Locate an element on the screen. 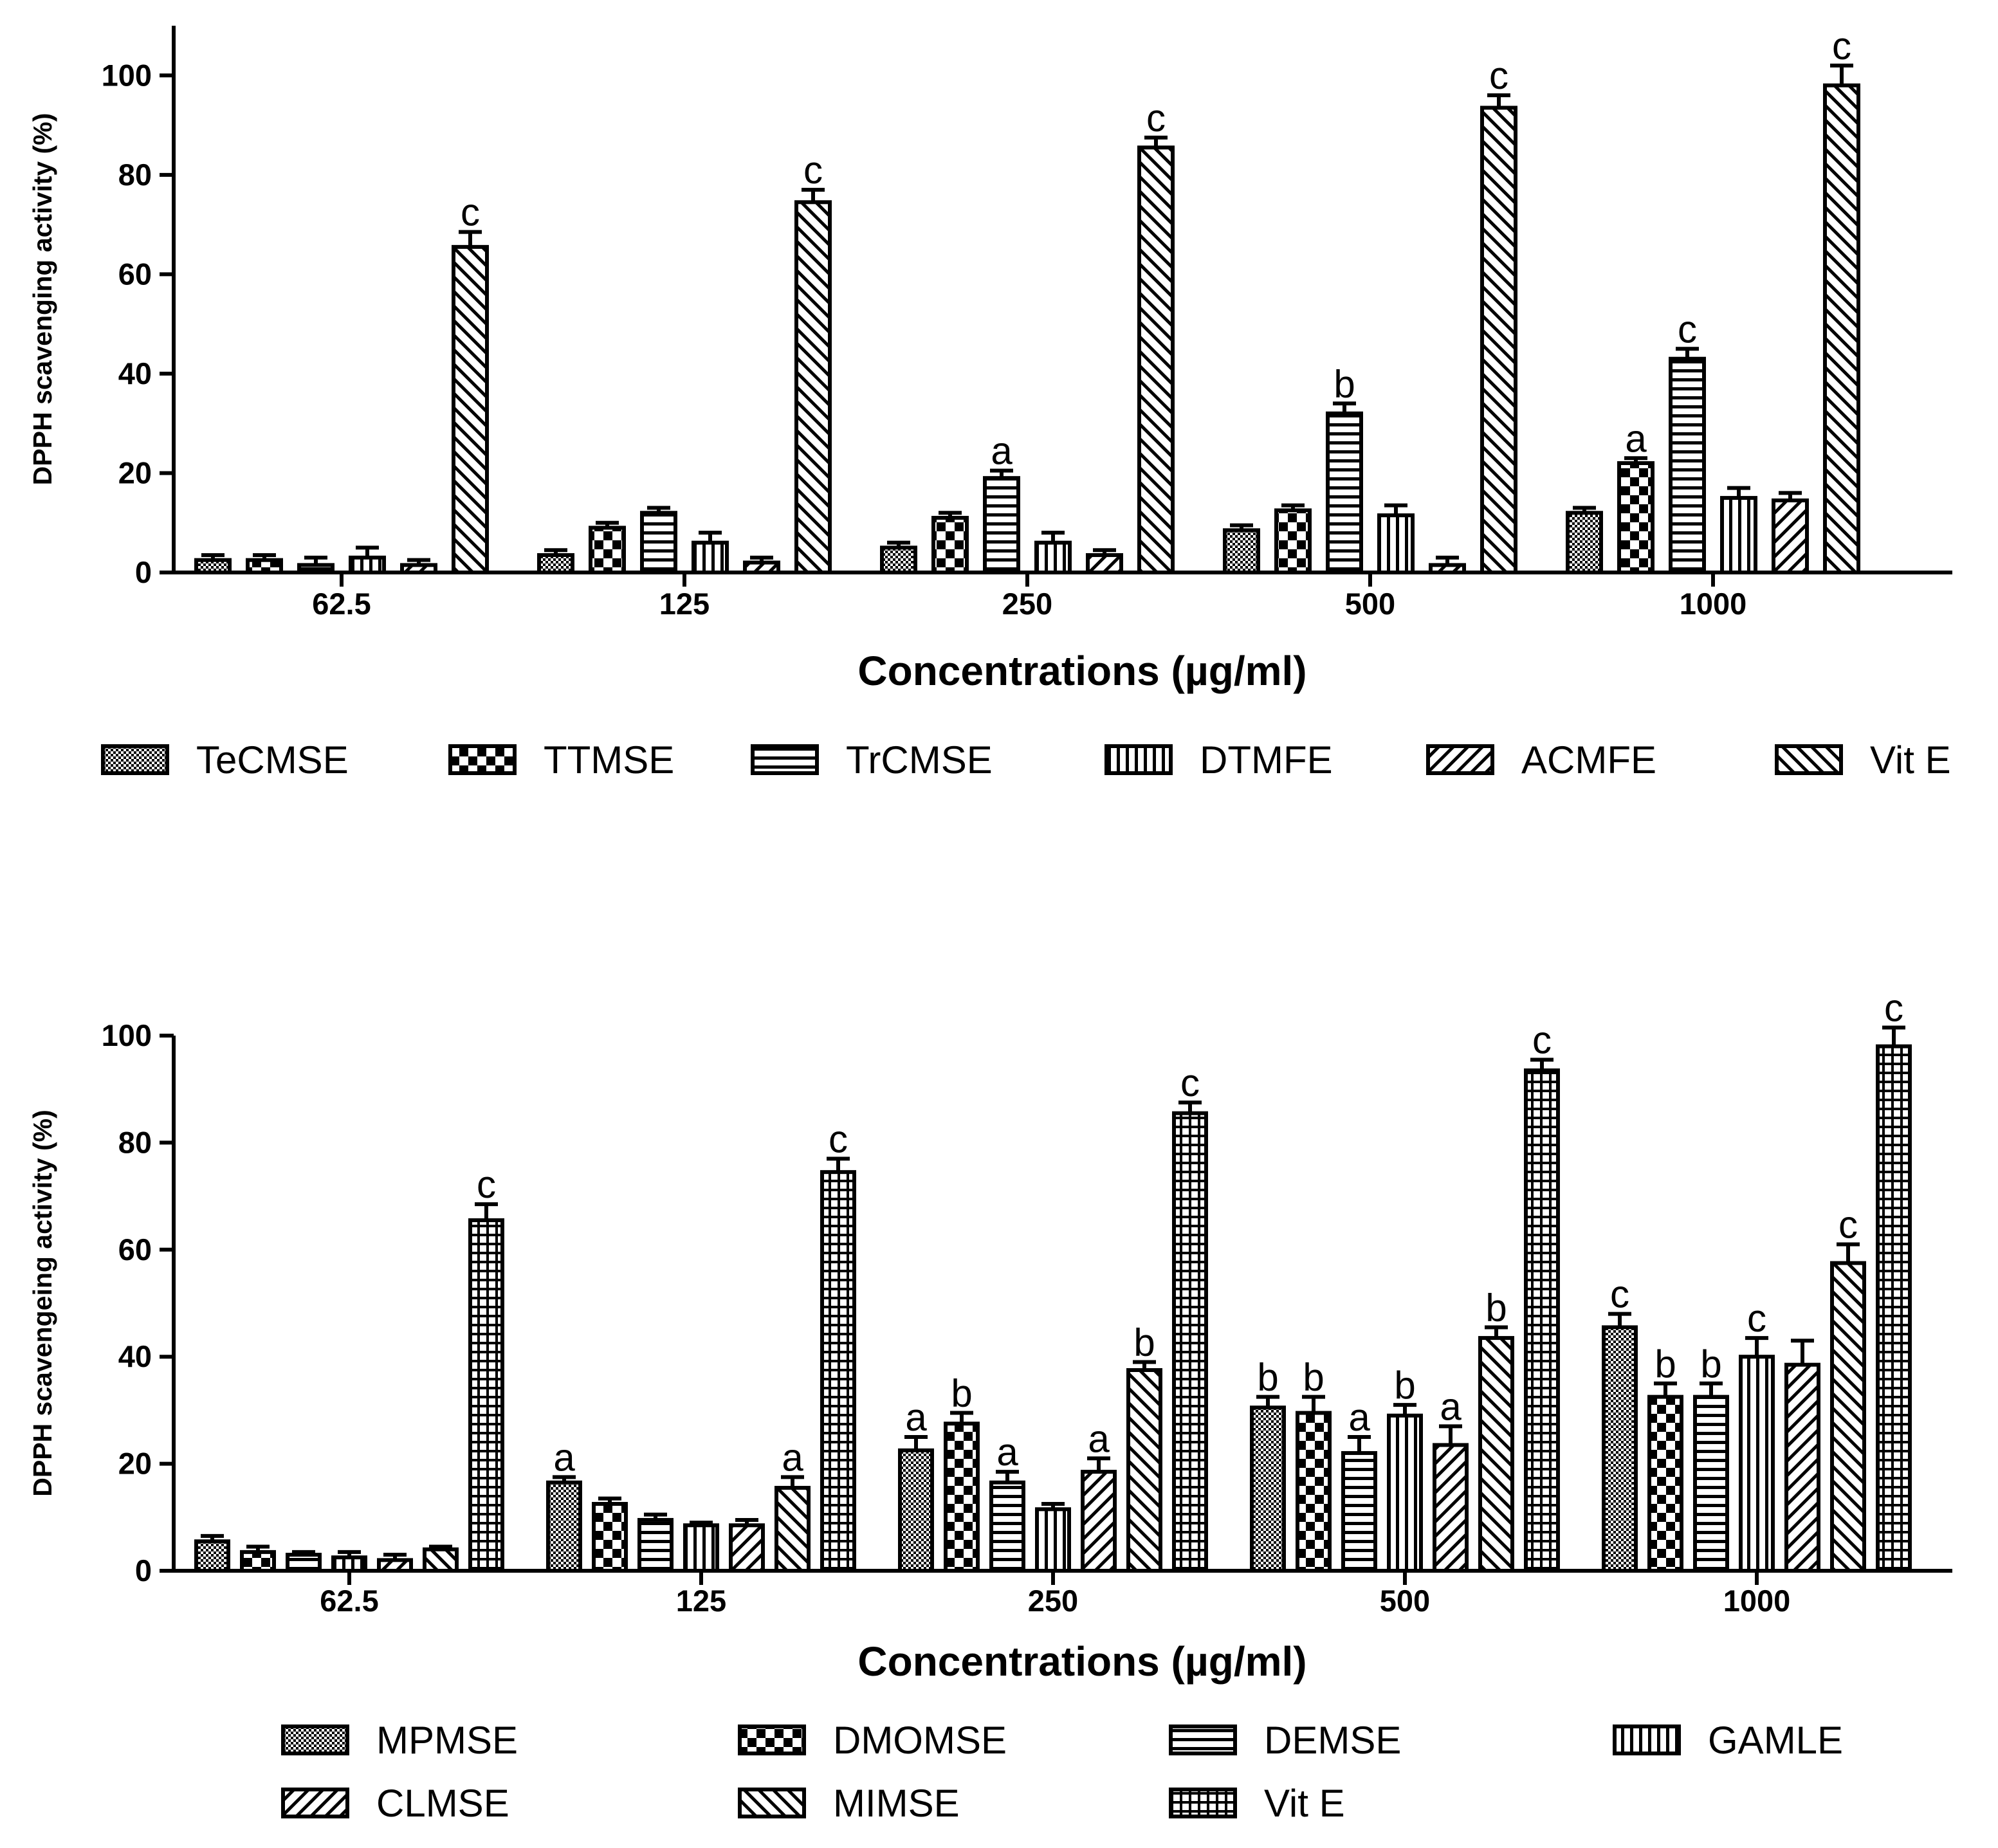 The width and height of the screenshot is (1998, 1848). legend-label-mpmse: MPMSE is located at coordinates (447, 1740).